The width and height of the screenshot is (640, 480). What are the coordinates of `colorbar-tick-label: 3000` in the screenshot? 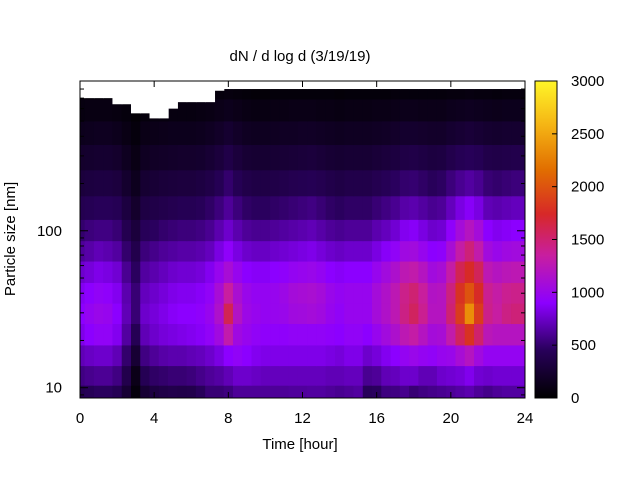 It's located at (587, 81).